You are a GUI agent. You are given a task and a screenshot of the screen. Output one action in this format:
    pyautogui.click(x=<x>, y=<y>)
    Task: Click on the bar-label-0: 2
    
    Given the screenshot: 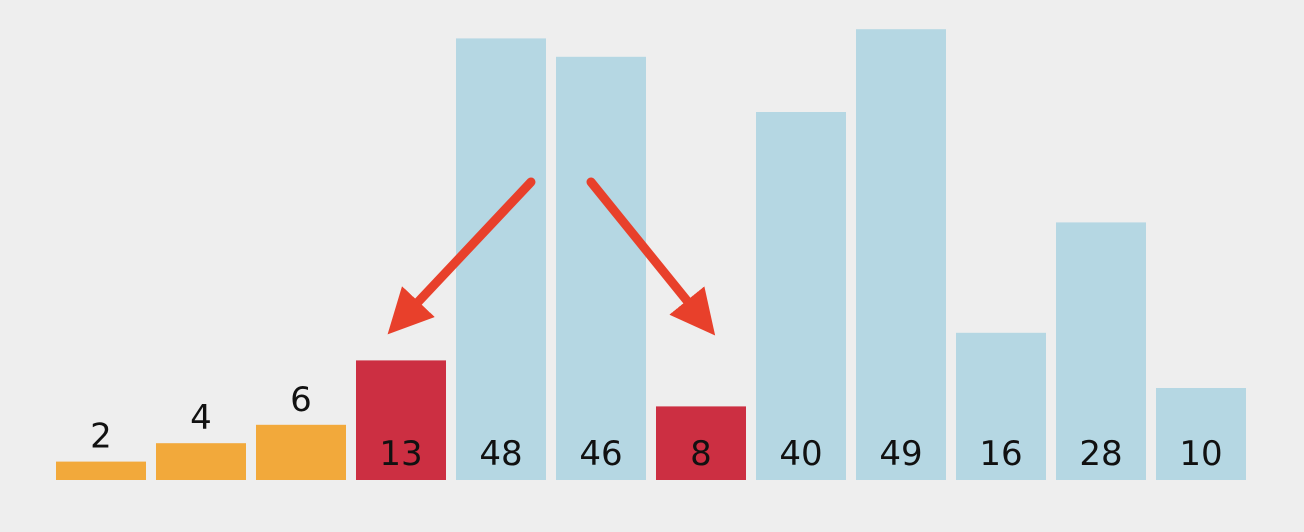 What is the action you would take?
    pyautogui.click(x=101, y=437)
    